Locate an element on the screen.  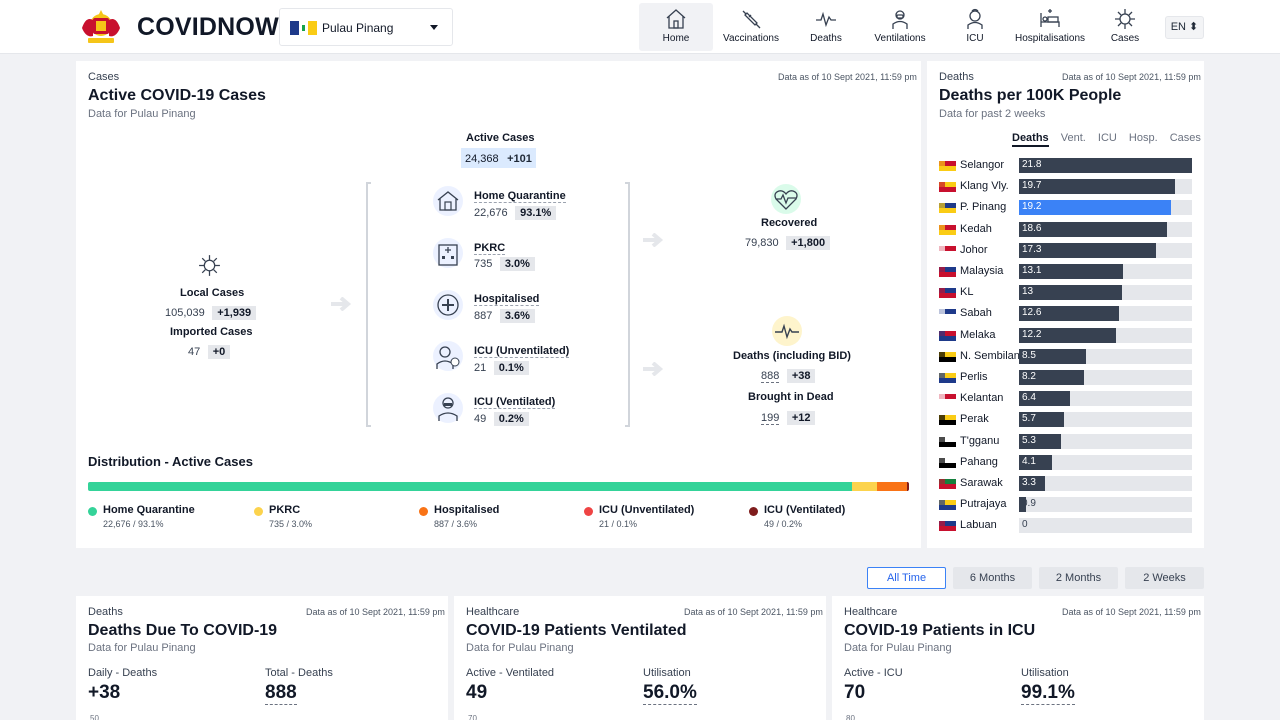
ranking-row: Kelantan 6.4 is located at coordinates (1065, 399).